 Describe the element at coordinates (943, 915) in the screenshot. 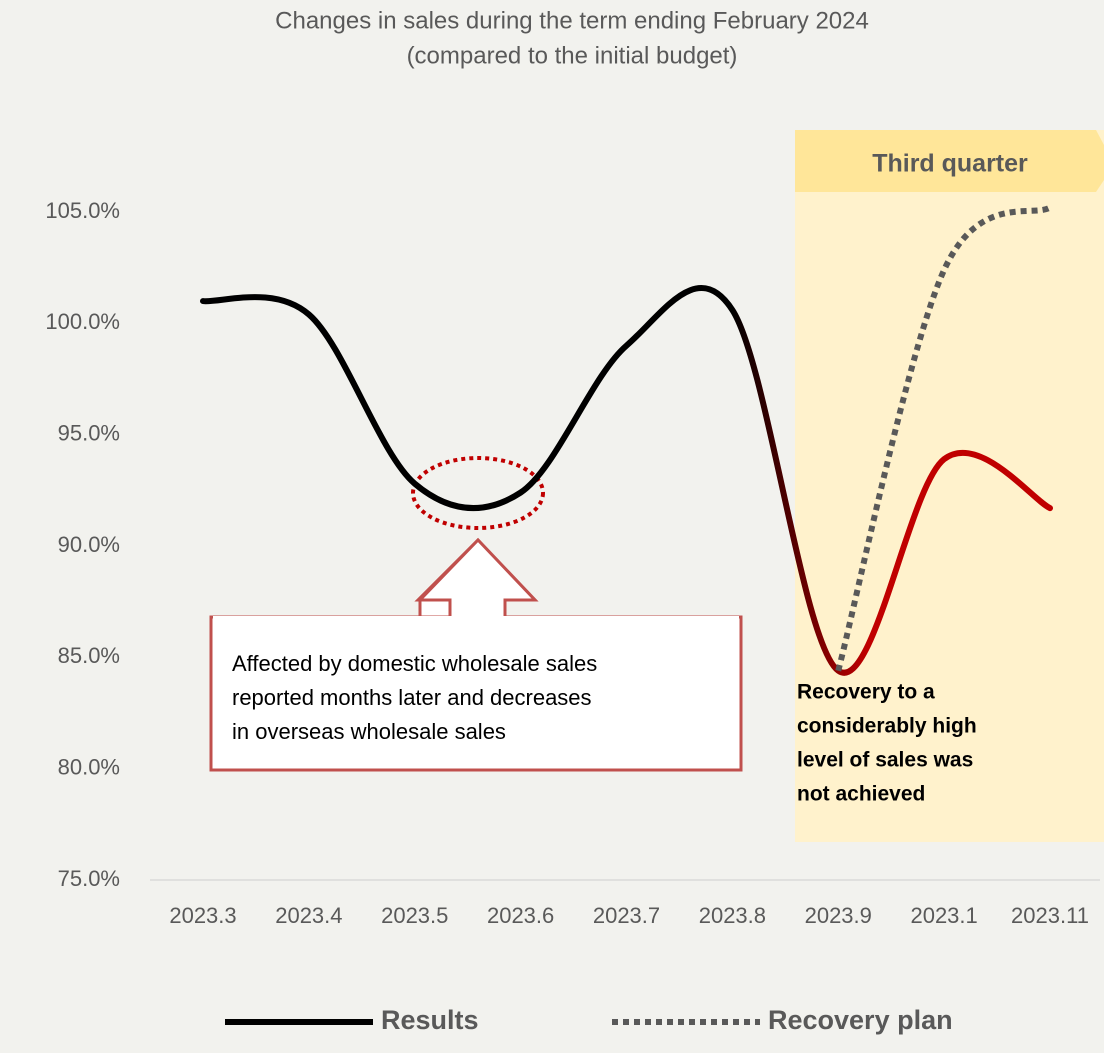

I see `x-tick-label: 2023.1` at that location.